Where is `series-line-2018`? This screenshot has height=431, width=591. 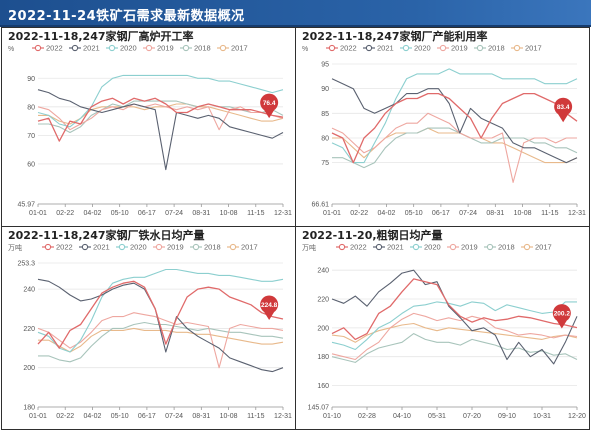 series-line-2018 is located at coordinates (454, 348).